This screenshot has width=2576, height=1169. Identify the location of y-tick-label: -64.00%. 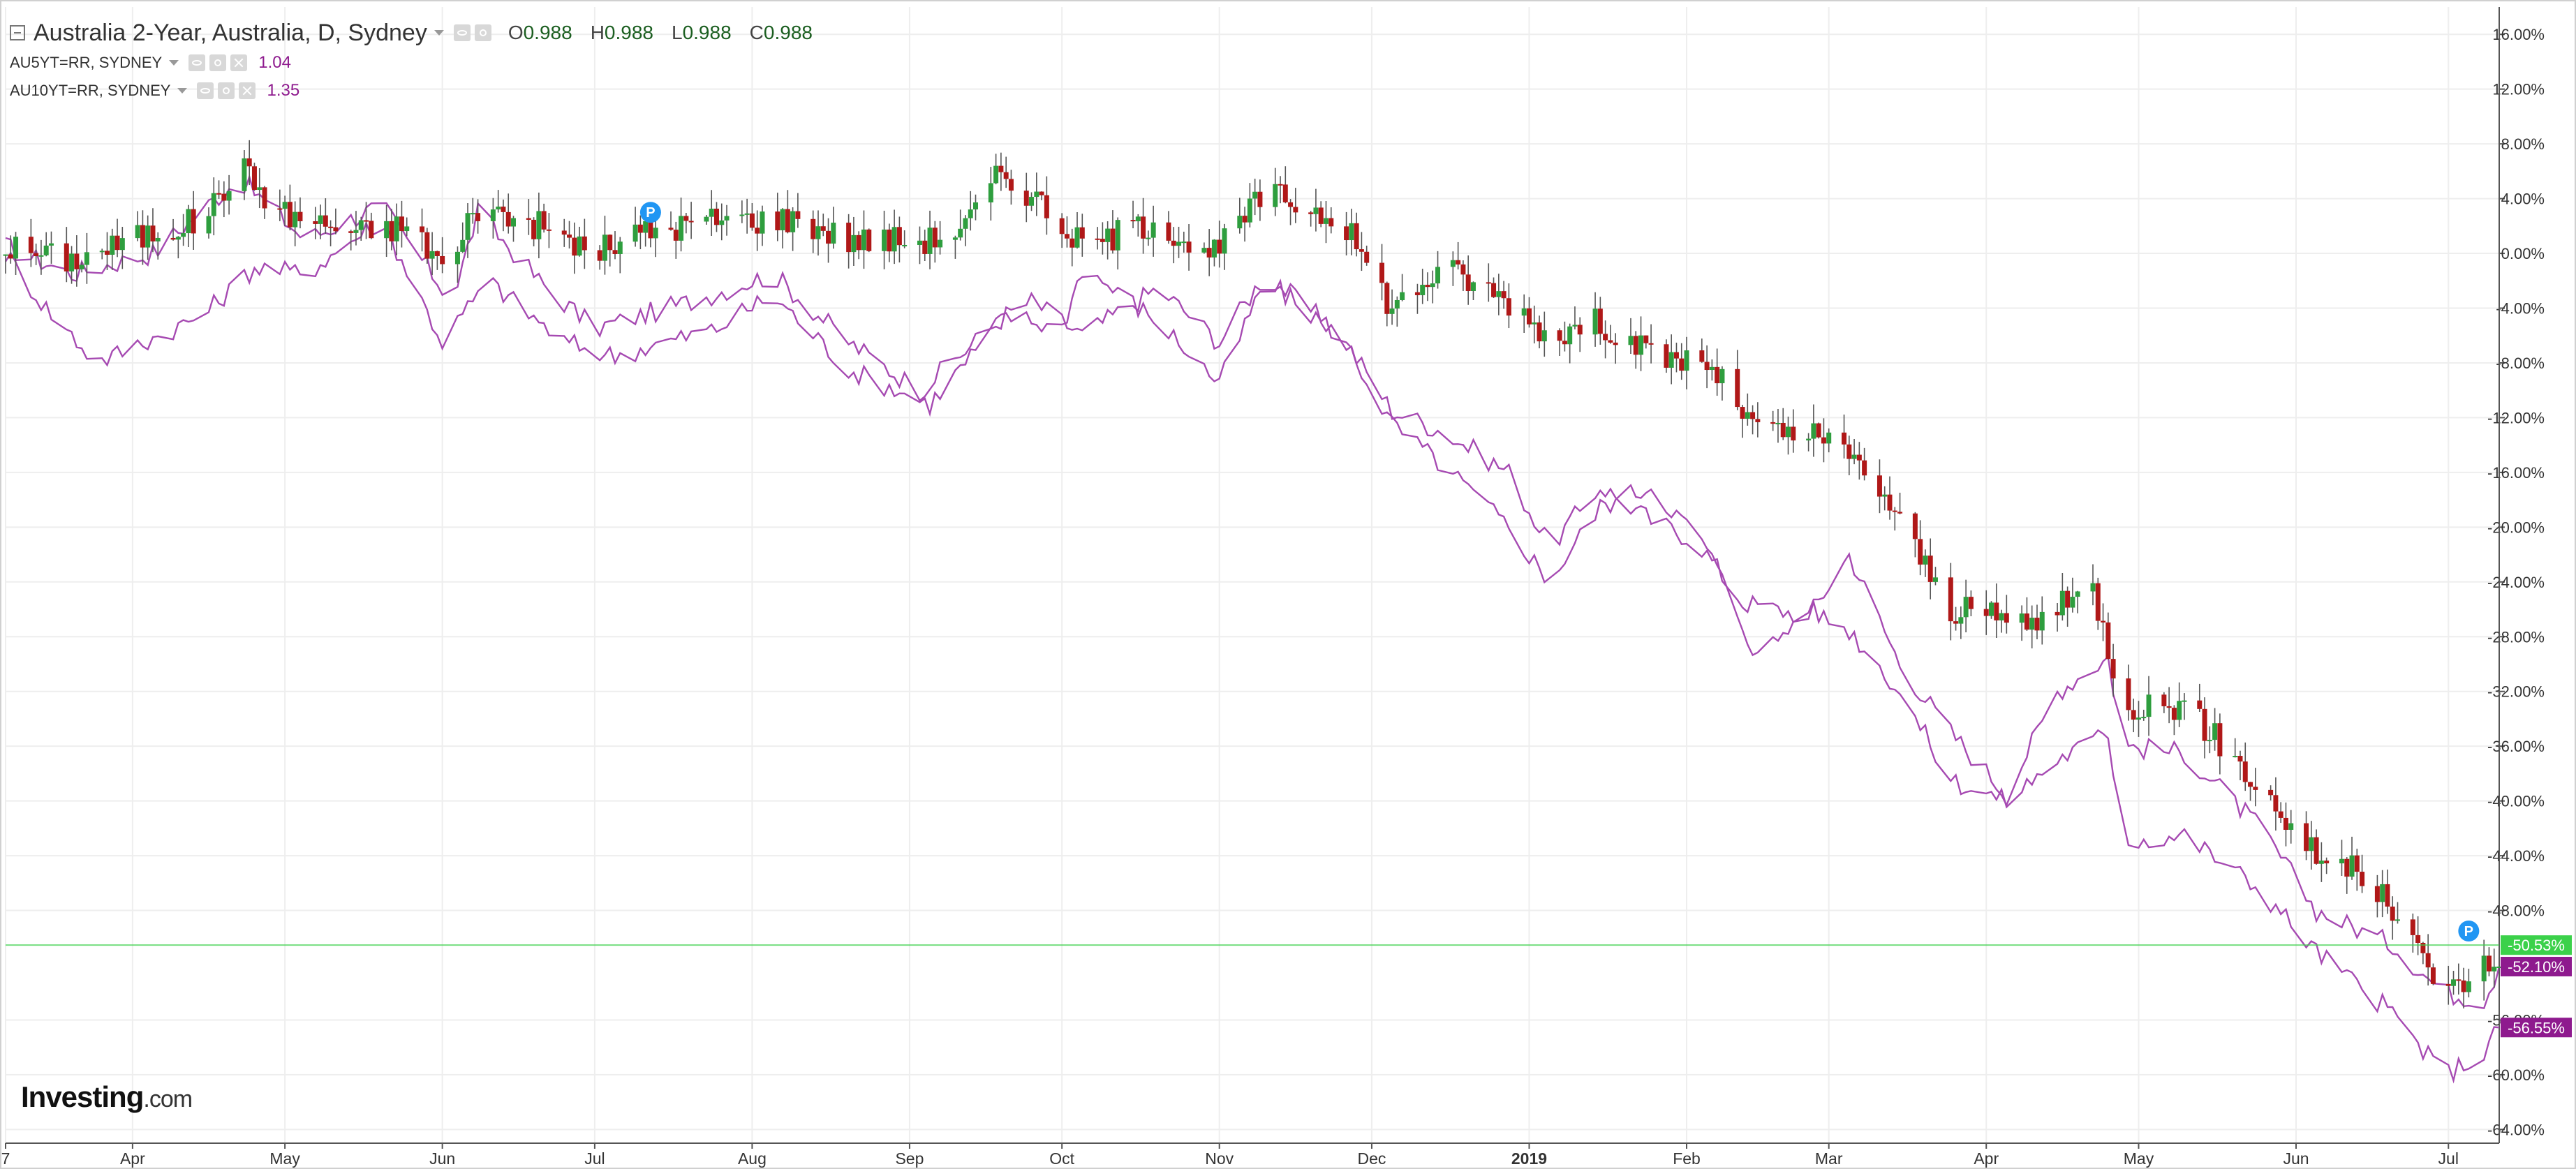
(2516, 1129).